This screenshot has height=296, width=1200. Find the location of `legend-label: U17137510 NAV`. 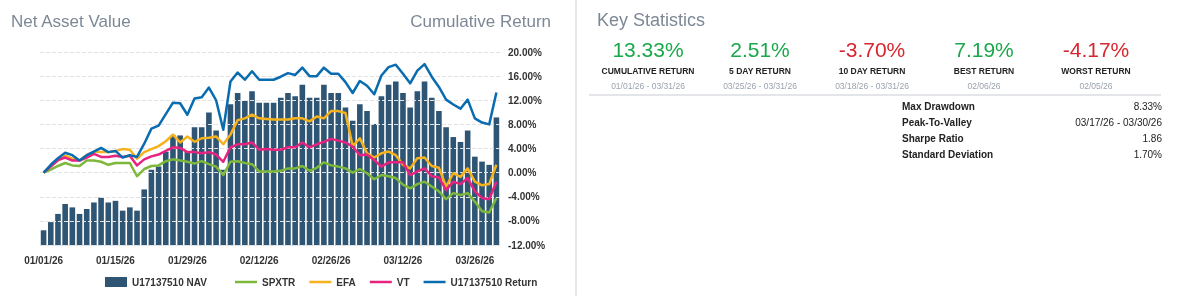

legend-label: U17137510 NAV is located at coordinates (170, 282).